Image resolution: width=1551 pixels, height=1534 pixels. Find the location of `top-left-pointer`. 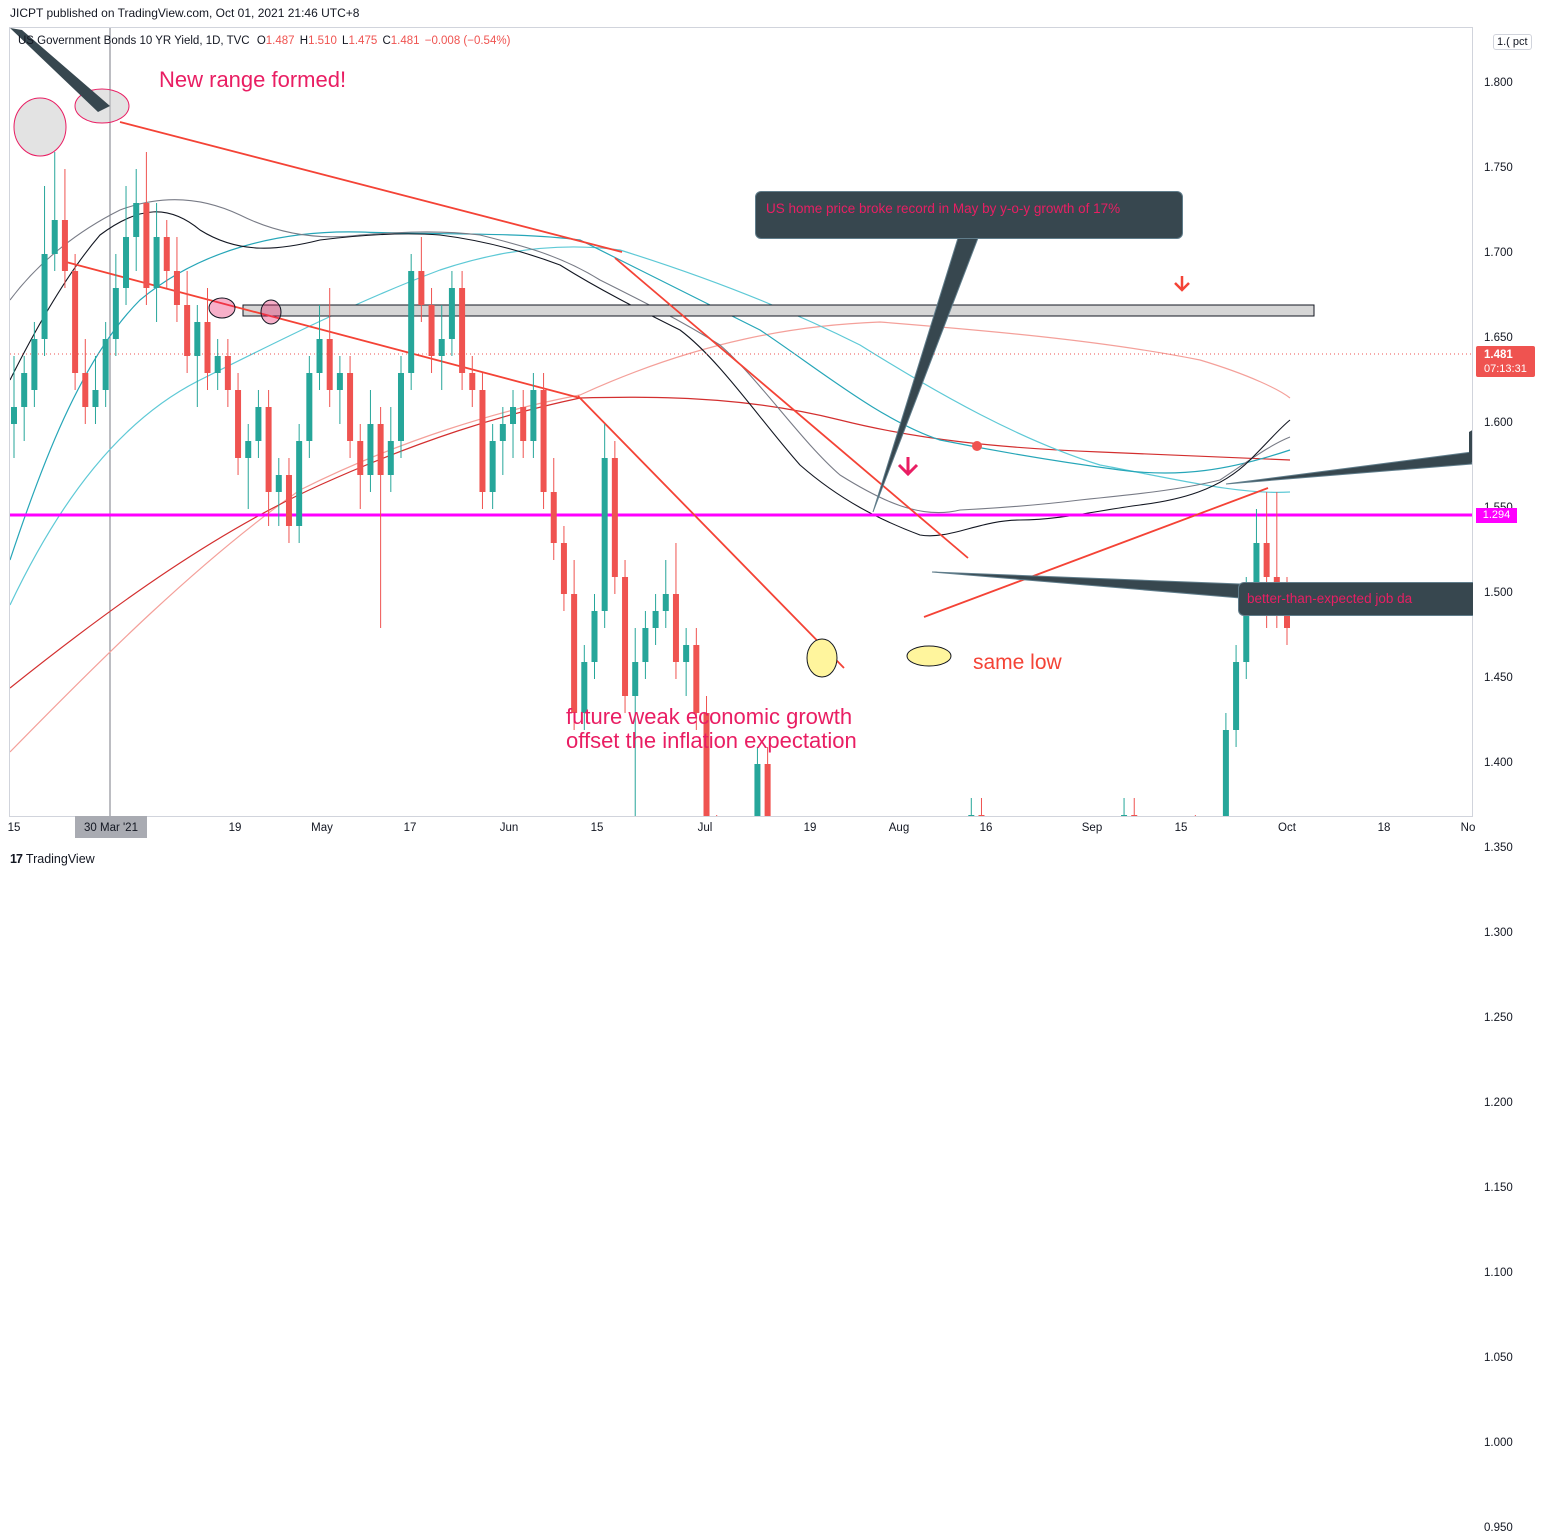

top-left-pointer is located at coordinates (60, 70).